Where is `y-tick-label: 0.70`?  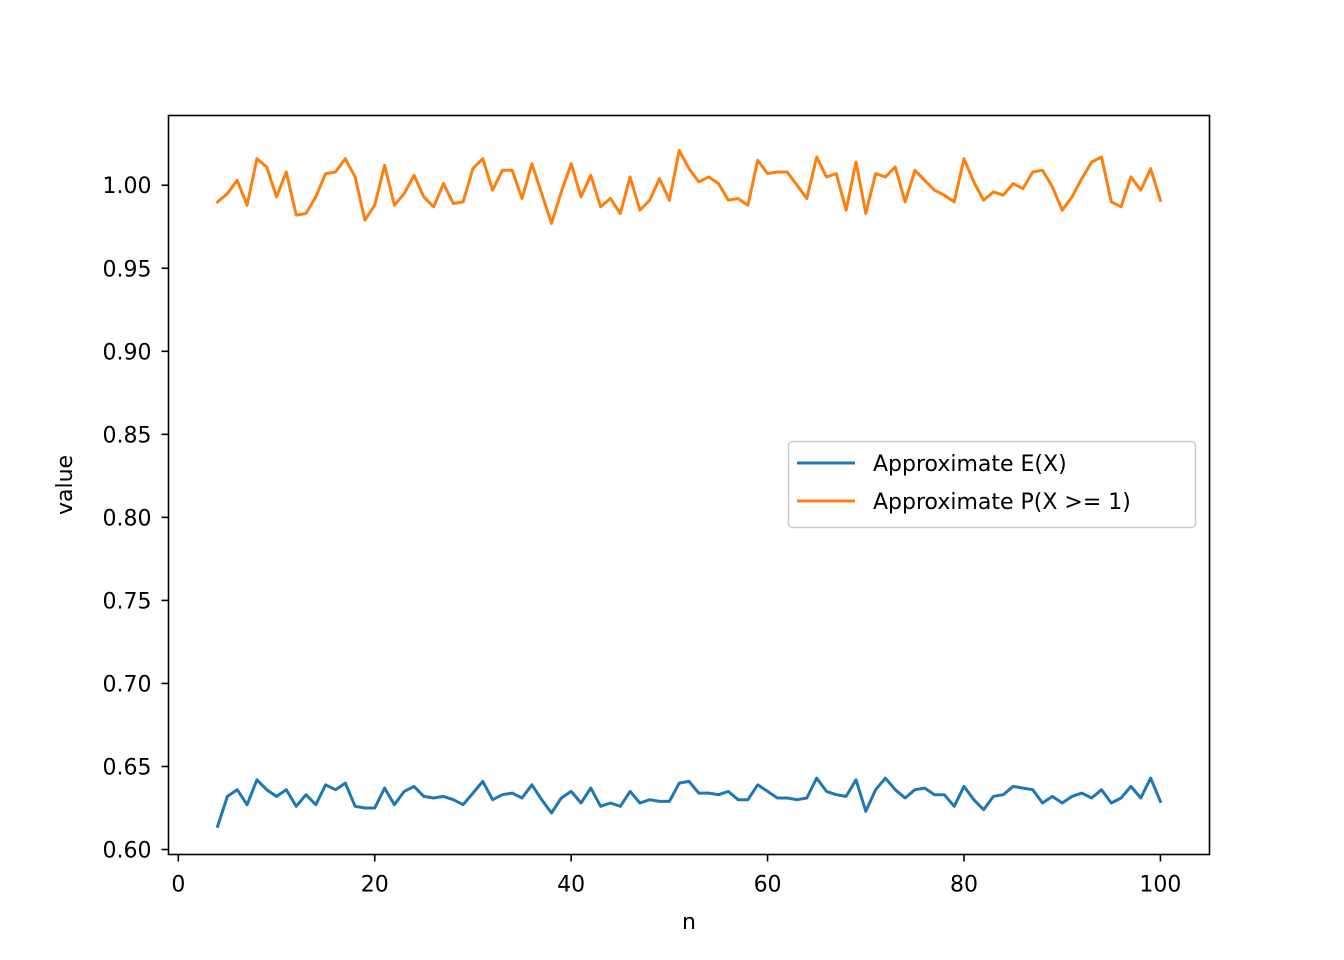
y-tick-label: 0.70 is located at coordinates (127, 684).